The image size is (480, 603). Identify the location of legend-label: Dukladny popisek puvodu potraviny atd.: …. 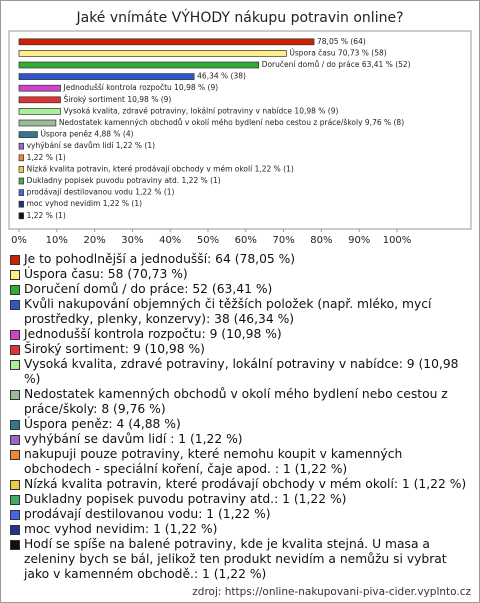
(185, 499).